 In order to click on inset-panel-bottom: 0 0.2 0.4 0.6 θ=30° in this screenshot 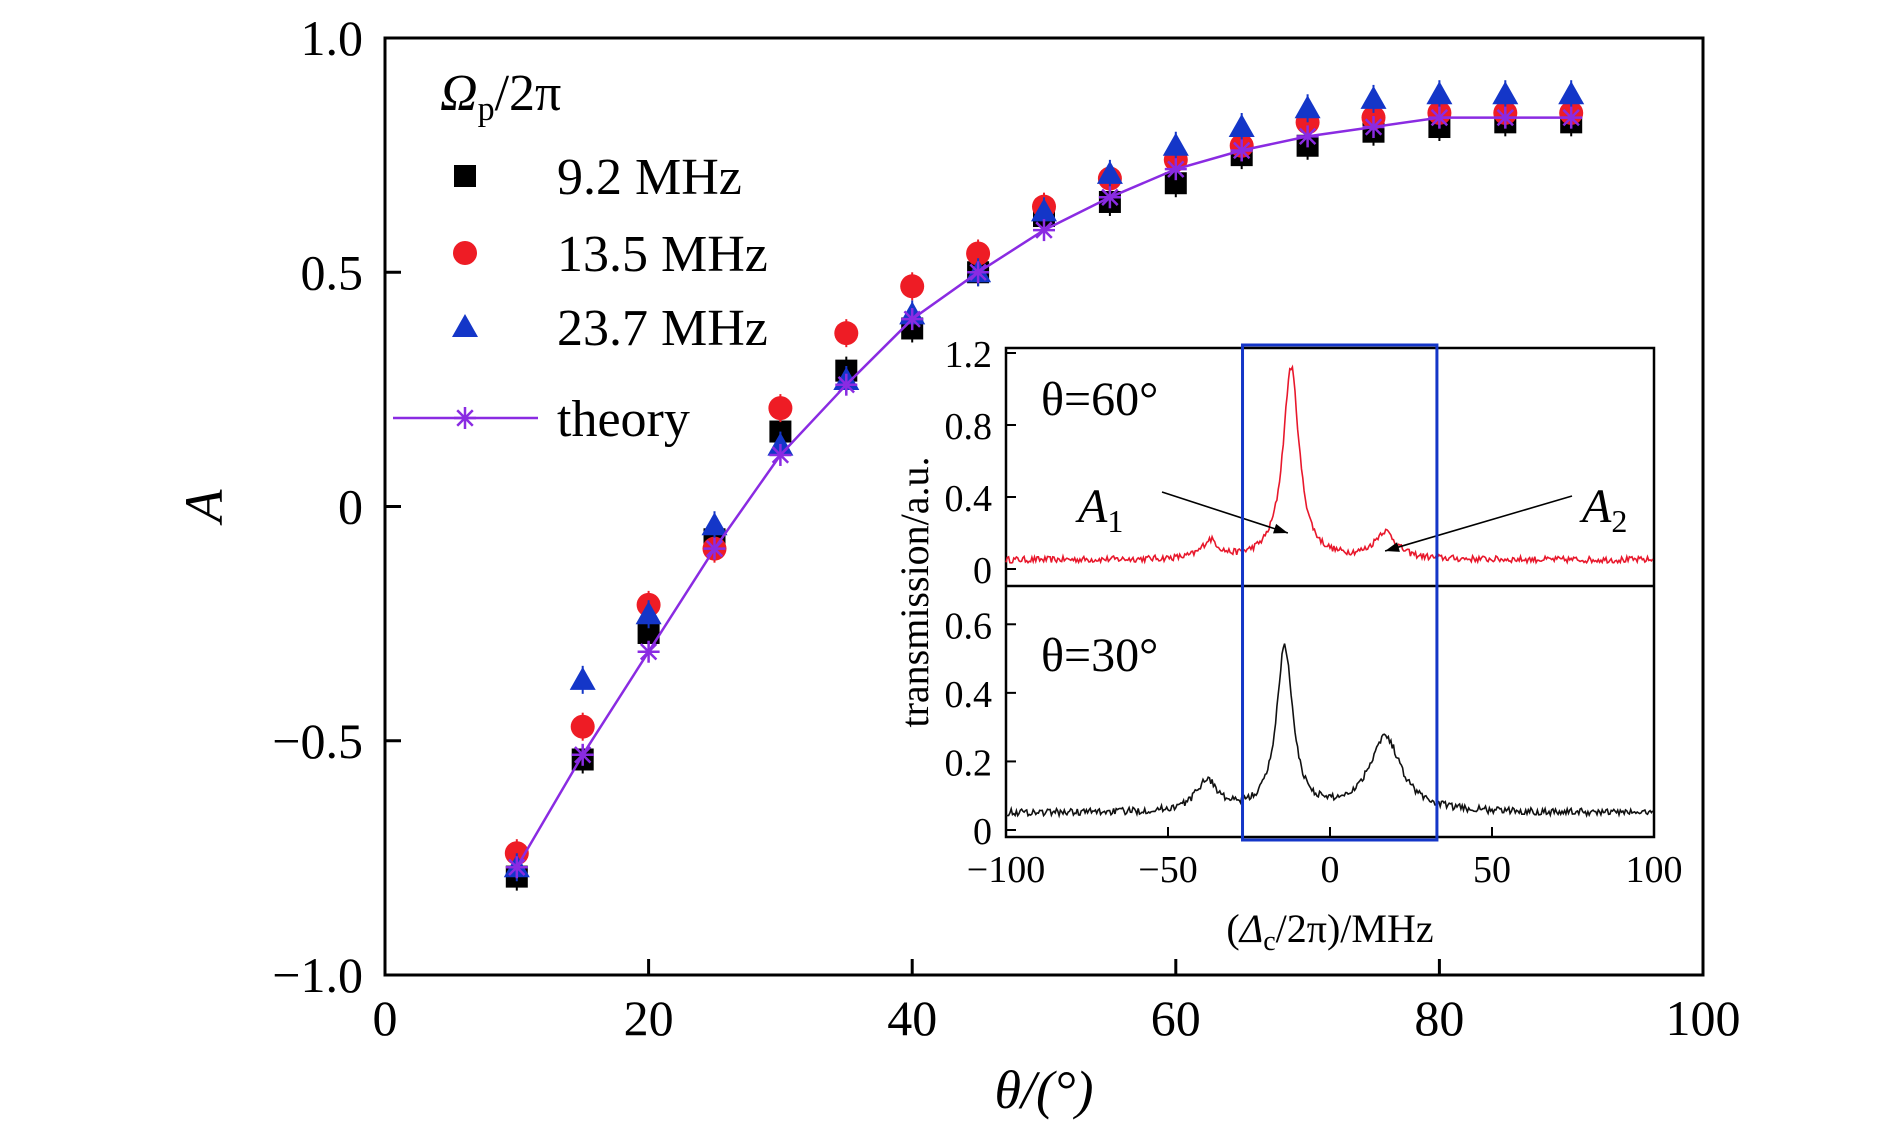, I will do `click(1299, 729)`.